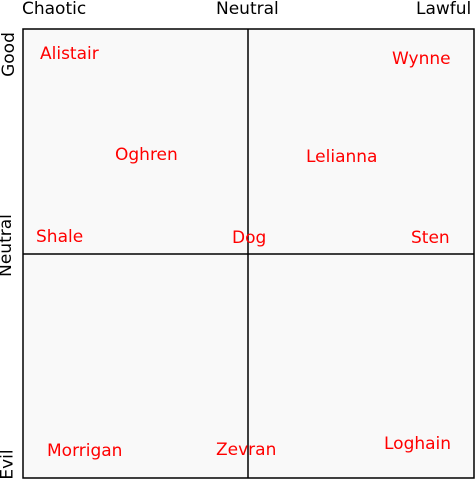  I want to click on axis-label-lawful: Lawful, so click(444, 9).